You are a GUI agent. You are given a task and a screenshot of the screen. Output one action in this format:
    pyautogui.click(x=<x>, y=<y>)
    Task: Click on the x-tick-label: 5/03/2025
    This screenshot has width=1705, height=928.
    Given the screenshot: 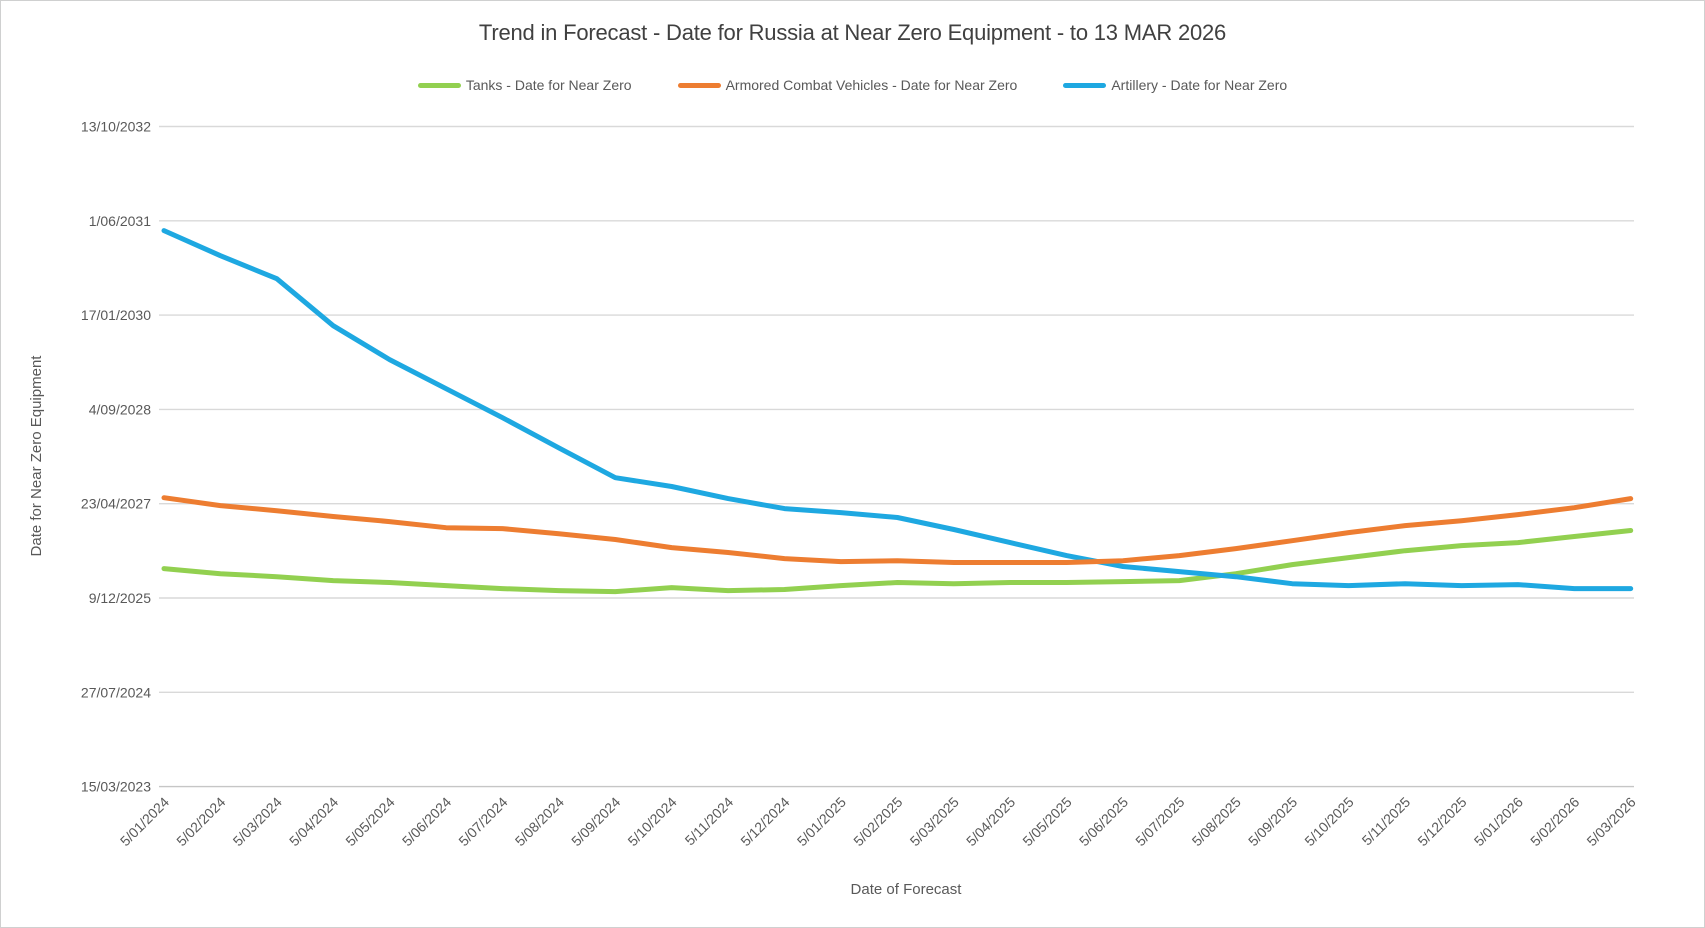 What is the action you would take?
    pyautogui.click(x=935, y=822)
    